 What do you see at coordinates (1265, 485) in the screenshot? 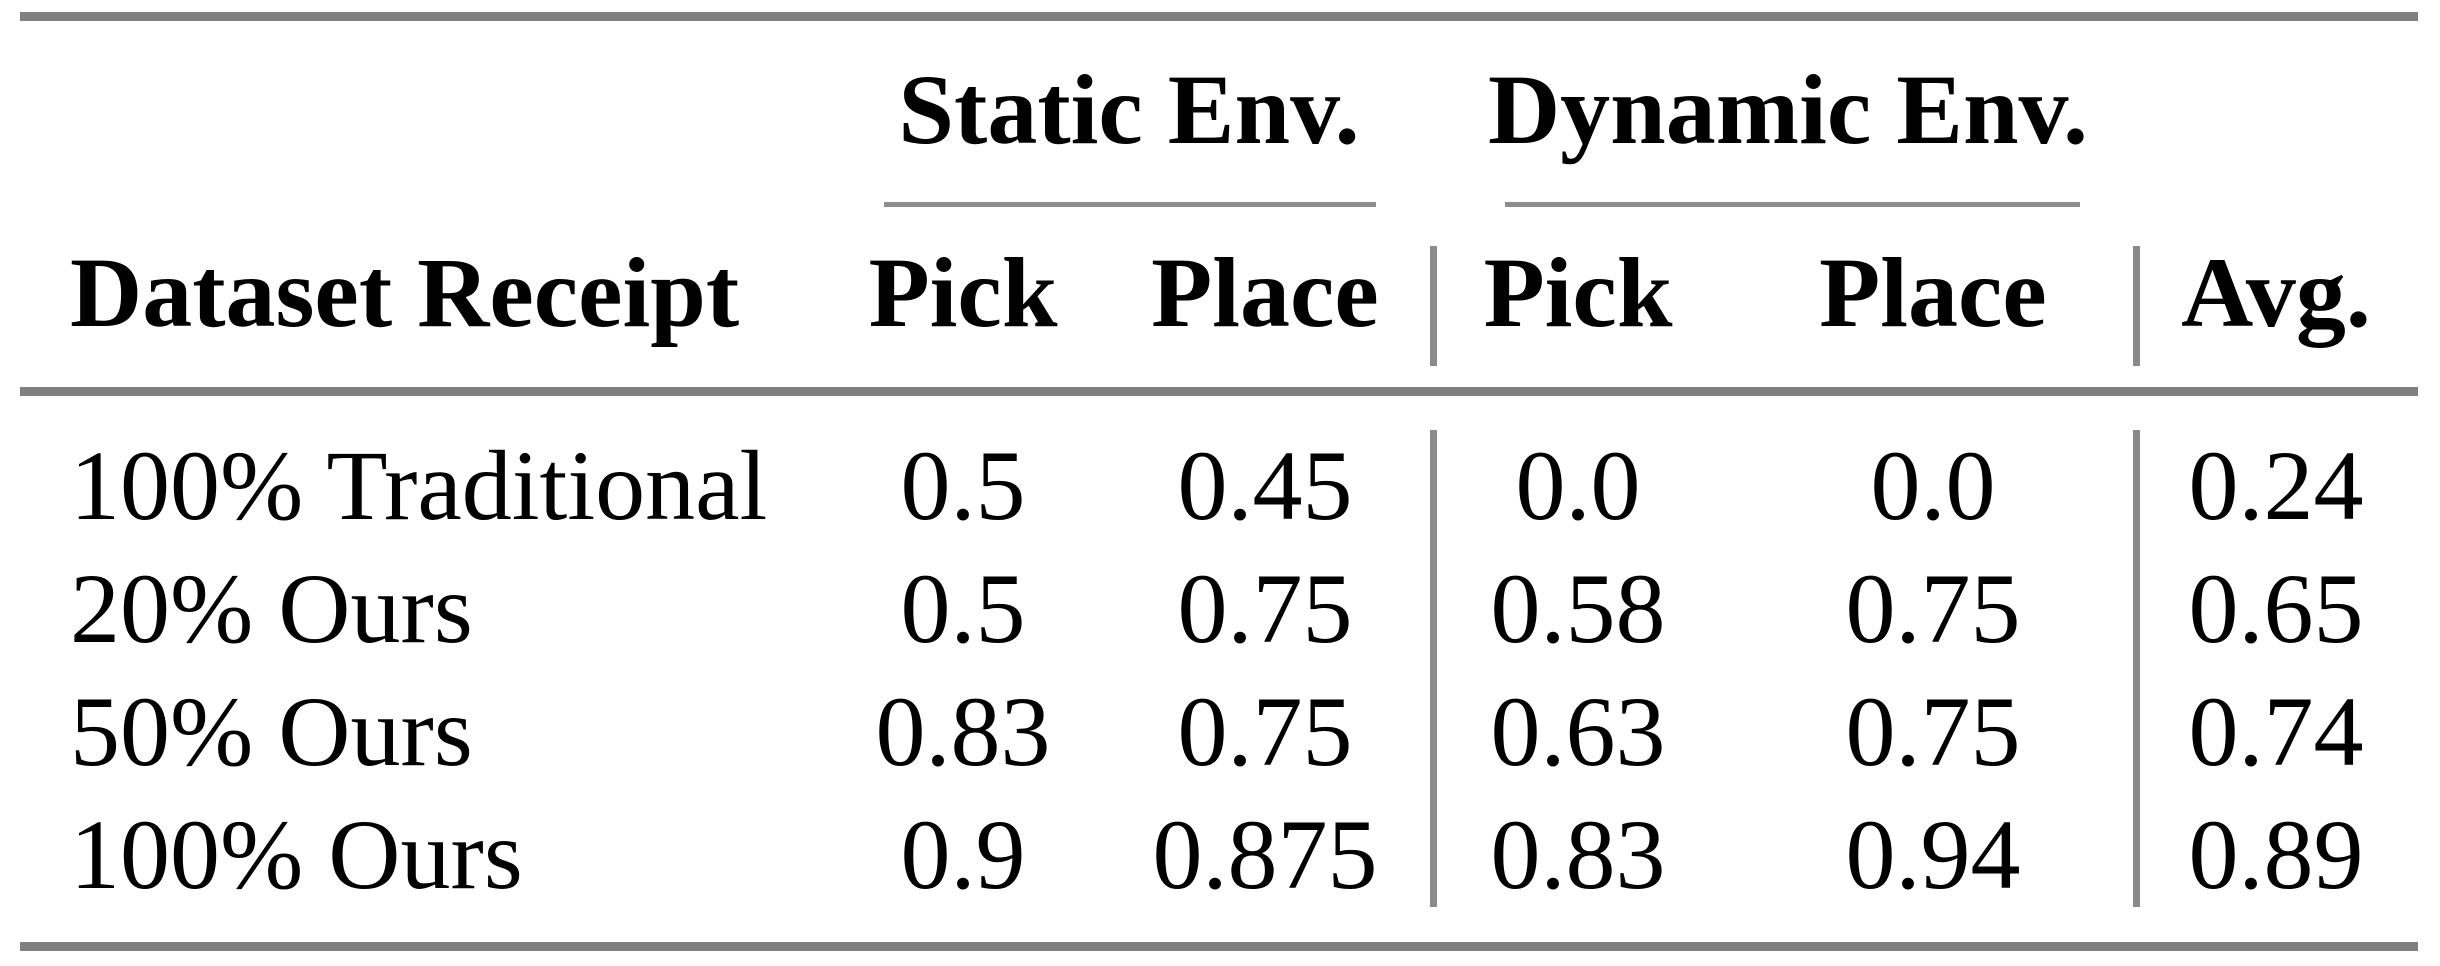
I see `cell-static-place: 0.45` at bounding box center [1265, 485].